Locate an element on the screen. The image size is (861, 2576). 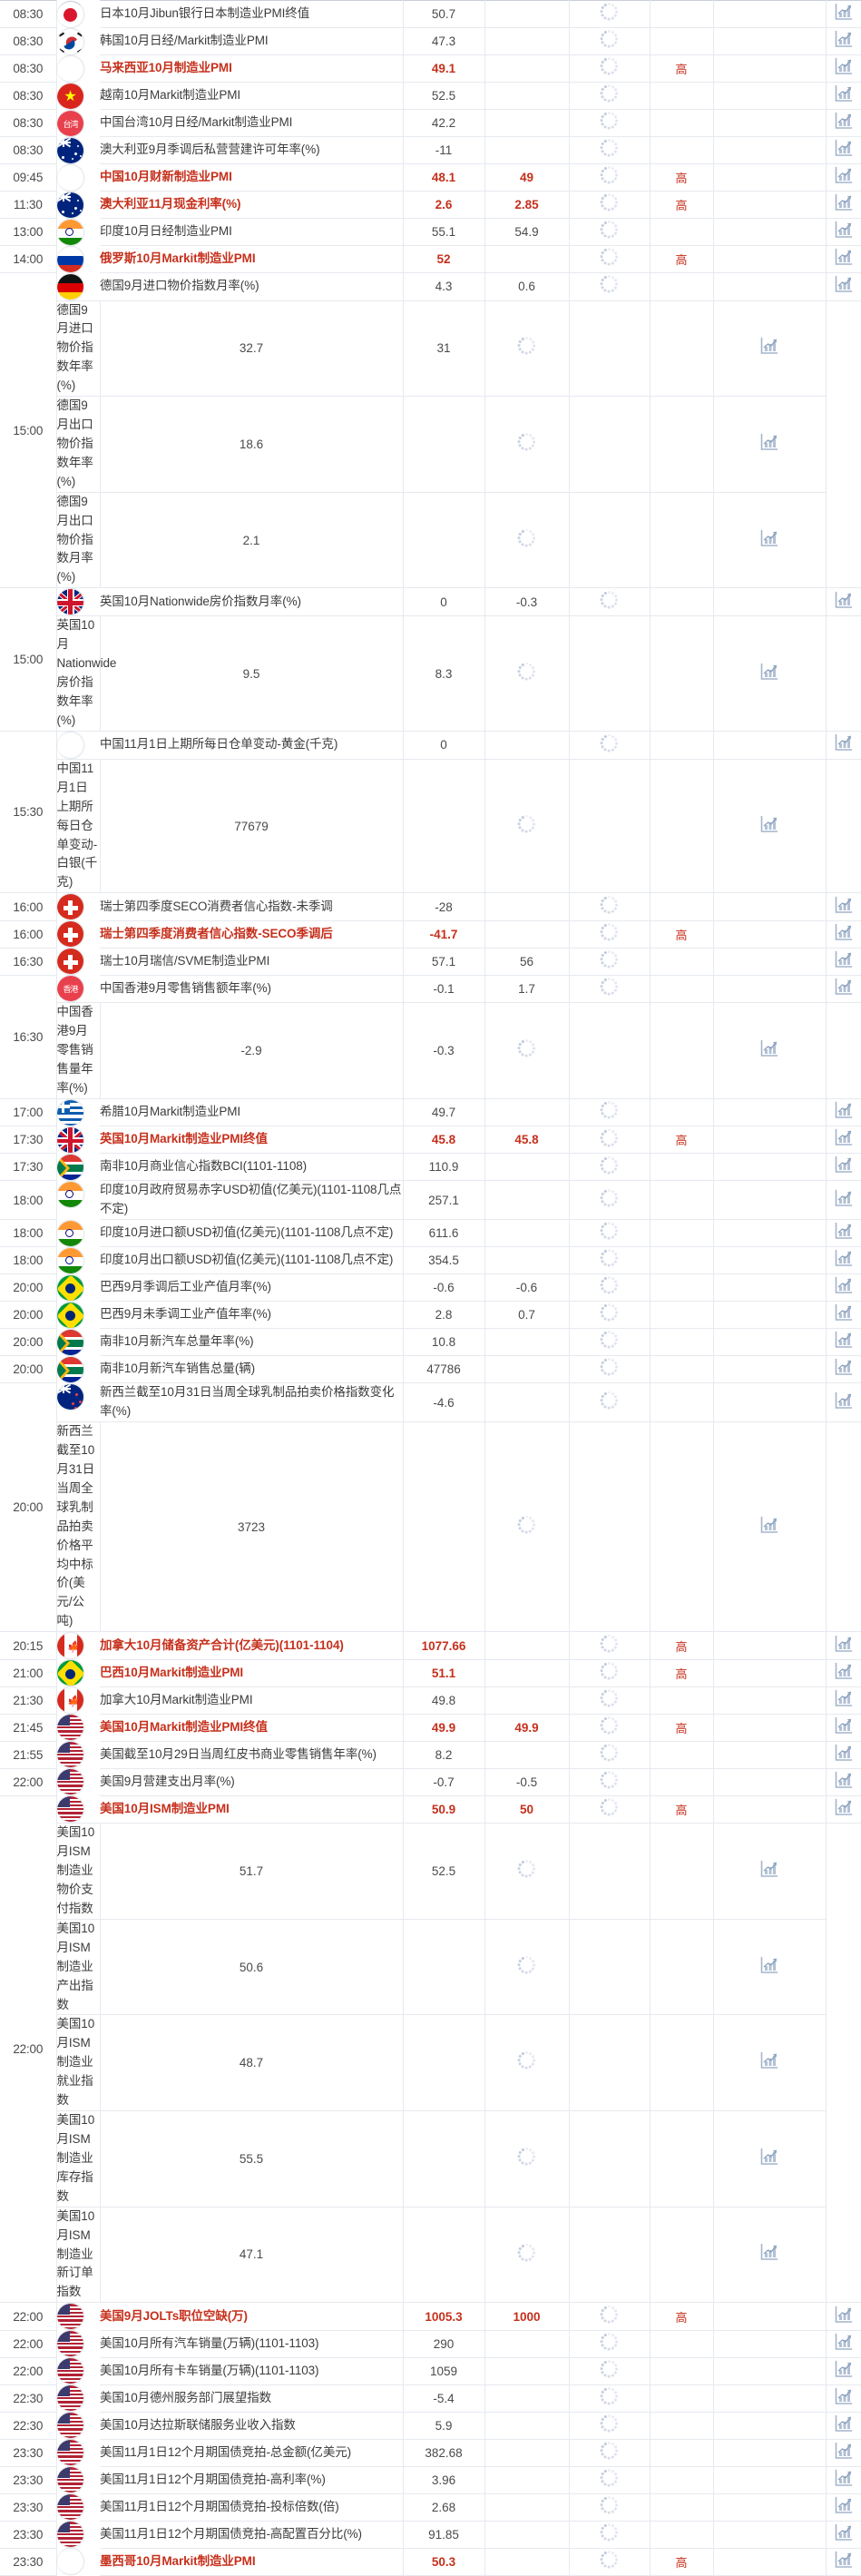
event-name: 德国9月进口物价指数月率(%) is located at coordinates (252, 286).